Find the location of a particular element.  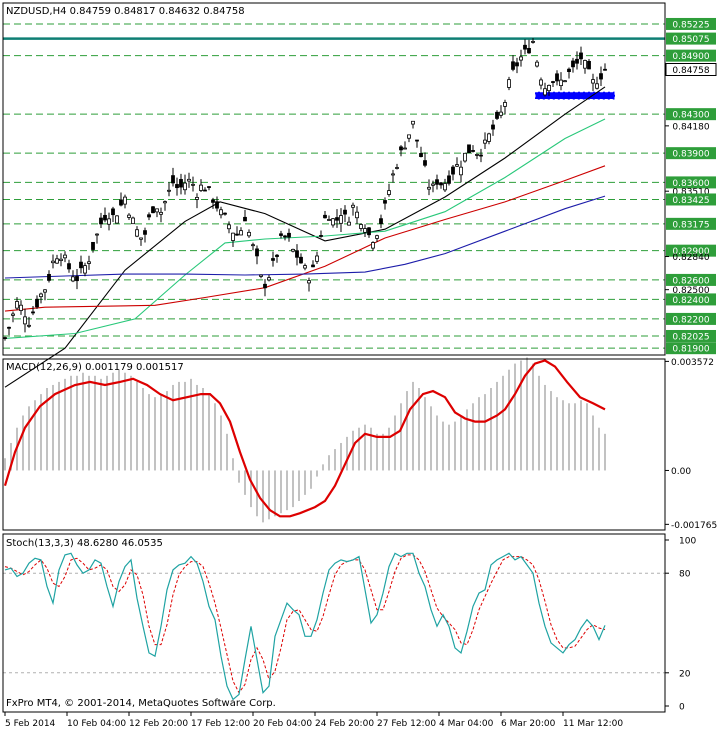

x-tick-label: 6 Mar 20:00 is located at coordinates (528, 724).